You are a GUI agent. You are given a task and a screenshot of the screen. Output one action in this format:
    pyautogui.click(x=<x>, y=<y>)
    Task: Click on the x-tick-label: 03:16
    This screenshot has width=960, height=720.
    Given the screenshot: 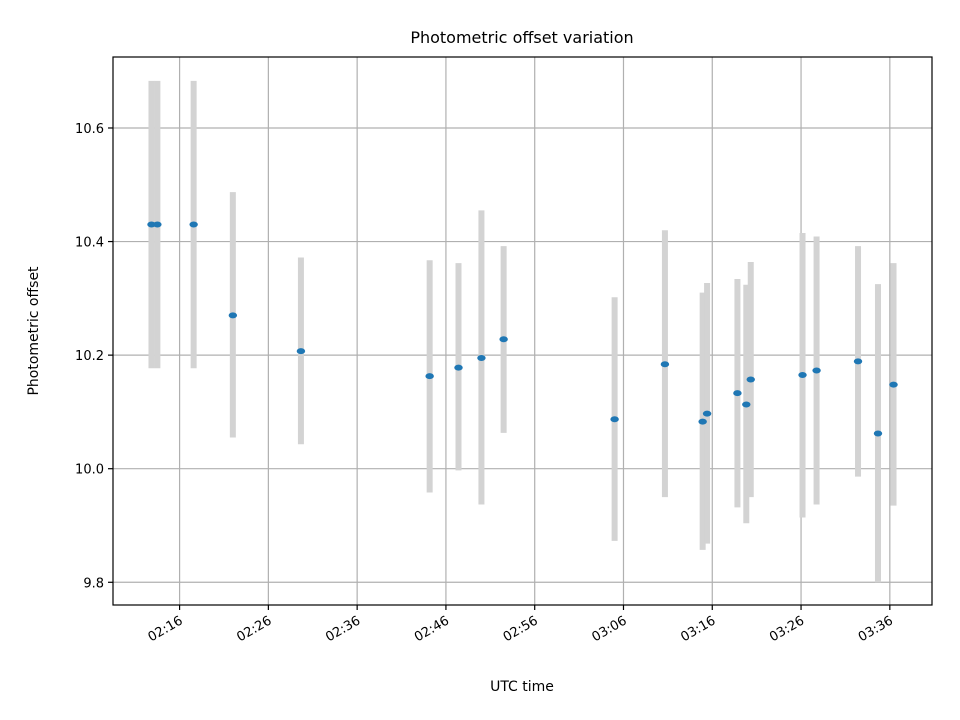 What is the action you would take?
    pyautogui.click(x=698, y=629)
    